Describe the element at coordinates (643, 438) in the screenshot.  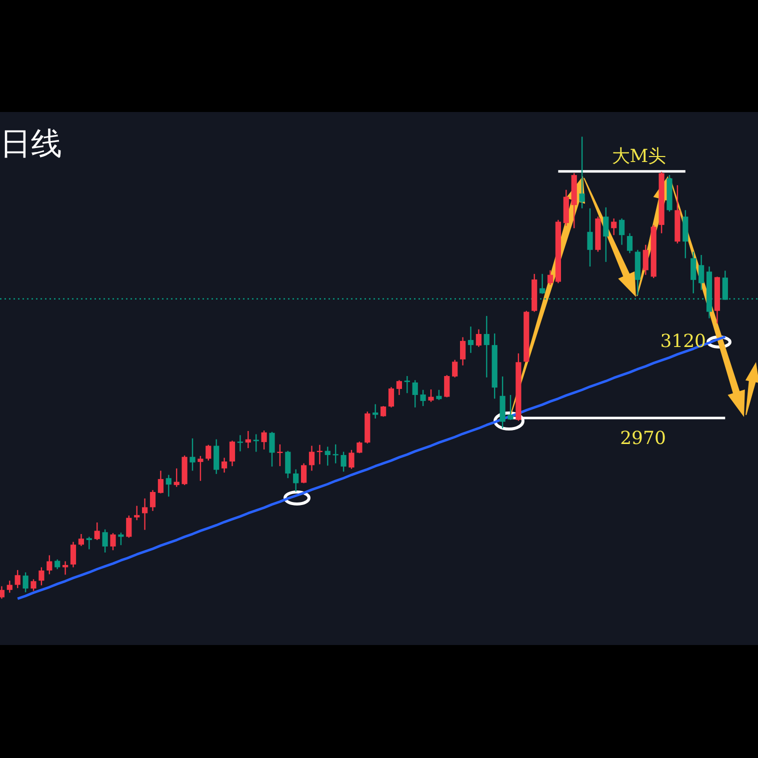
I see `annotation: 2970` at that location.